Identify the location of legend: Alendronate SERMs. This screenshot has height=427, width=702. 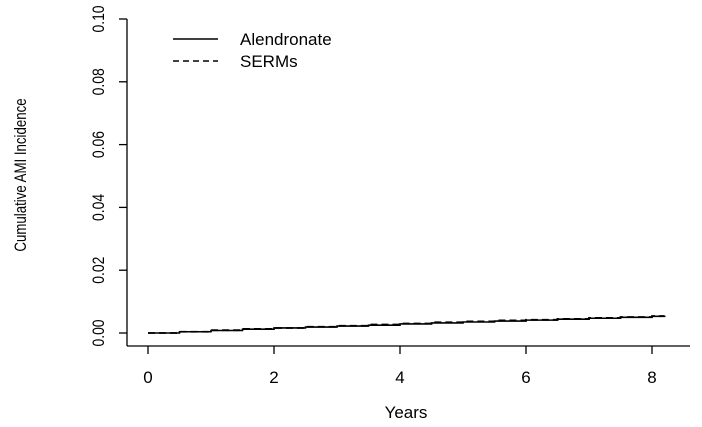
(252, 50).